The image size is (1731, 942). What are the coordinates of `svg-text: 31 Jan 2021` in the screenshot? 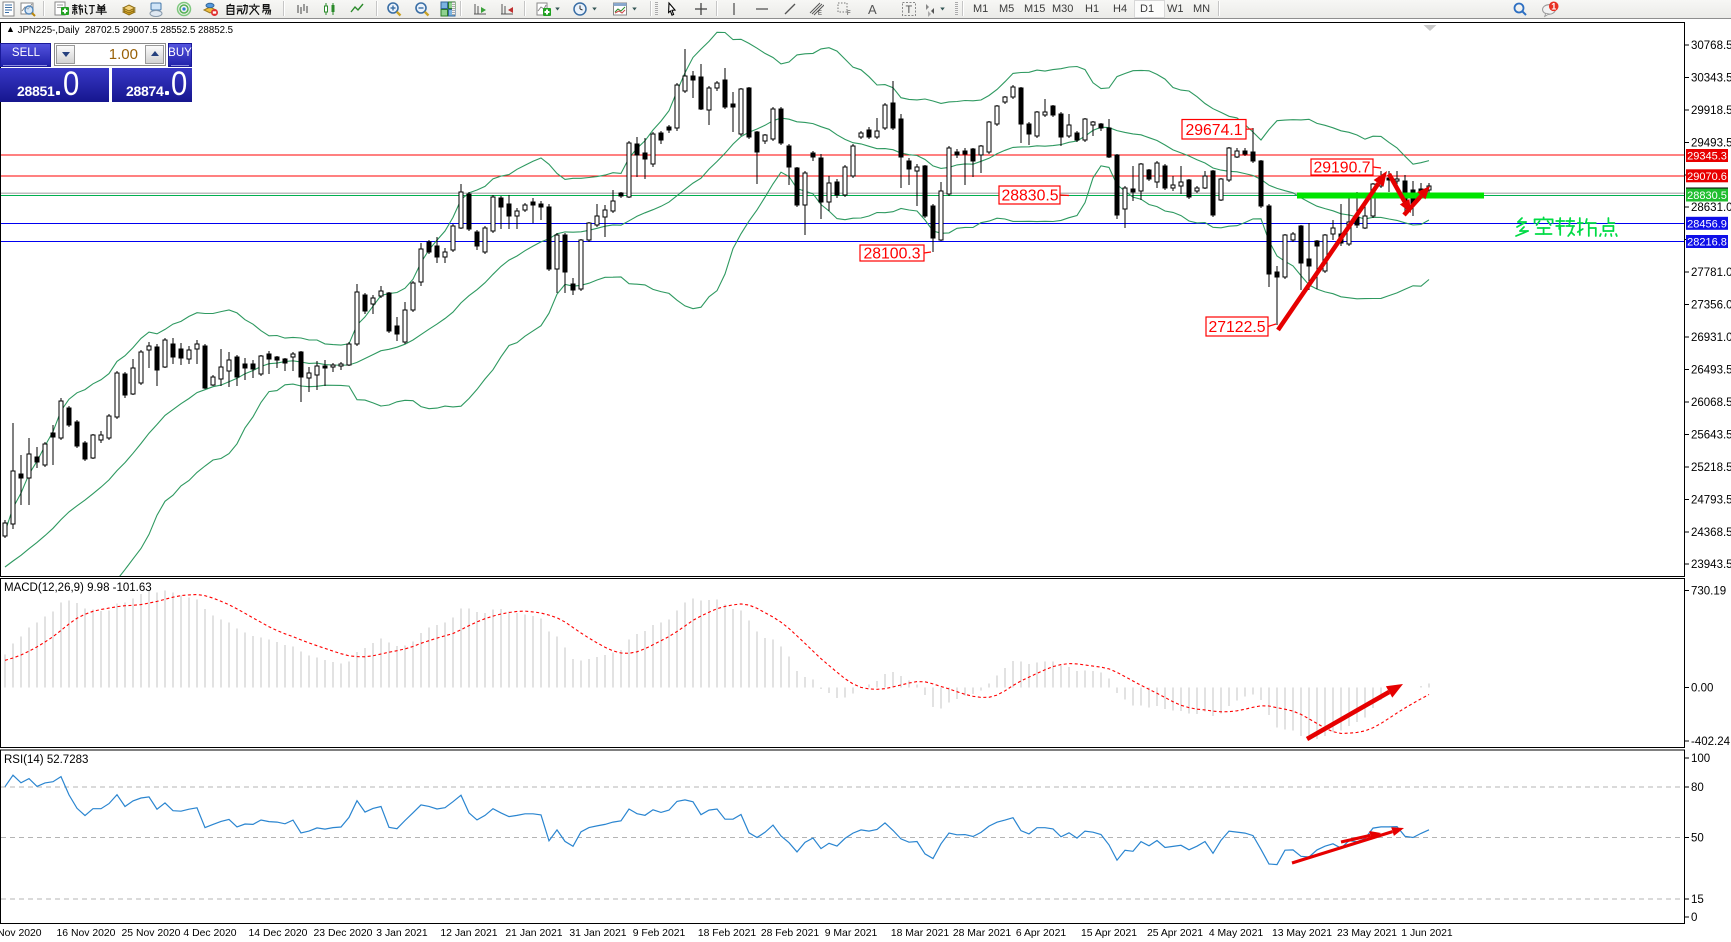 It's located at (597, 933).